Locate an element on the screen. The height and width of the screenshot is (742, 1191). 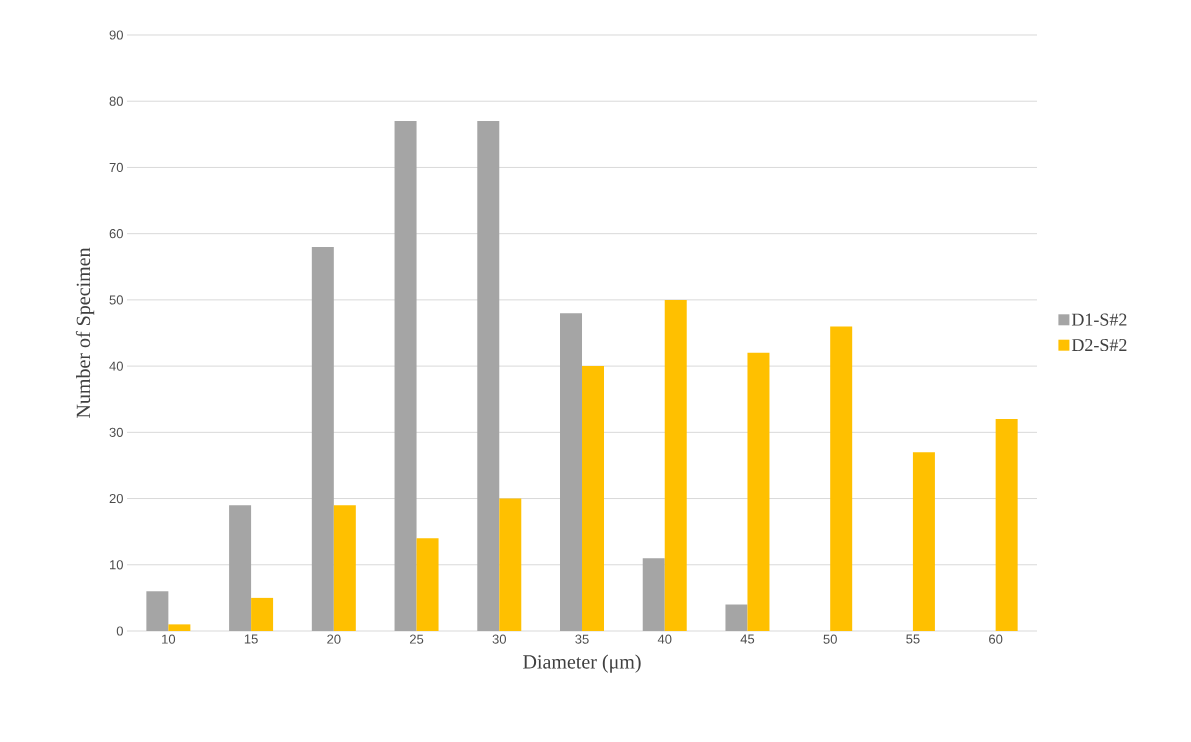
x-tick-label: 15 is located at coordinates (251, 639).